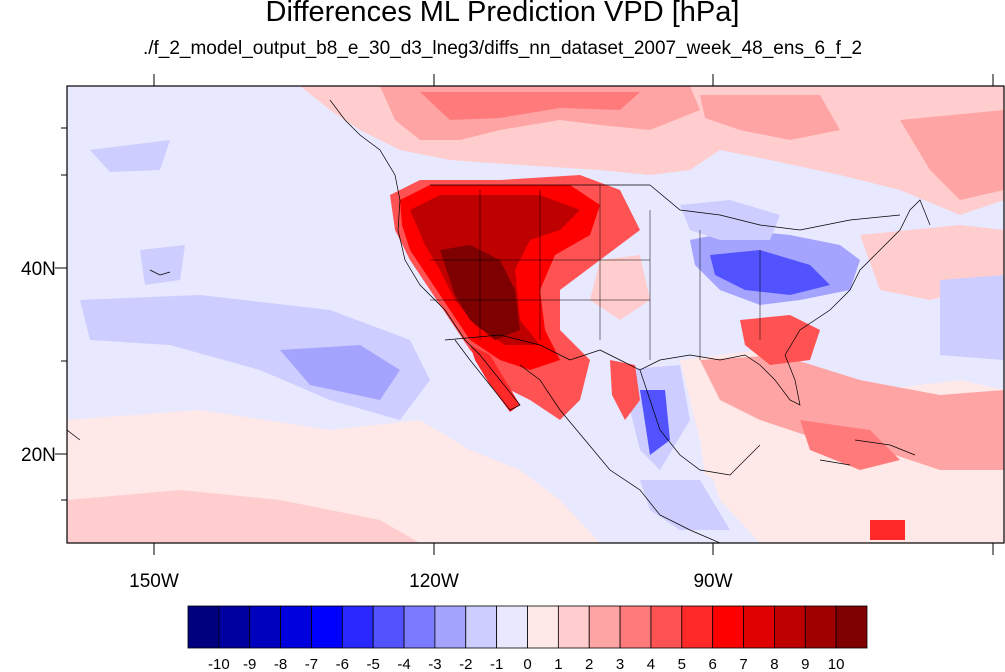  Describe the element at coordinates (154, 581) in the screenshot. I see `lon-label-150w: 150W` at that location.